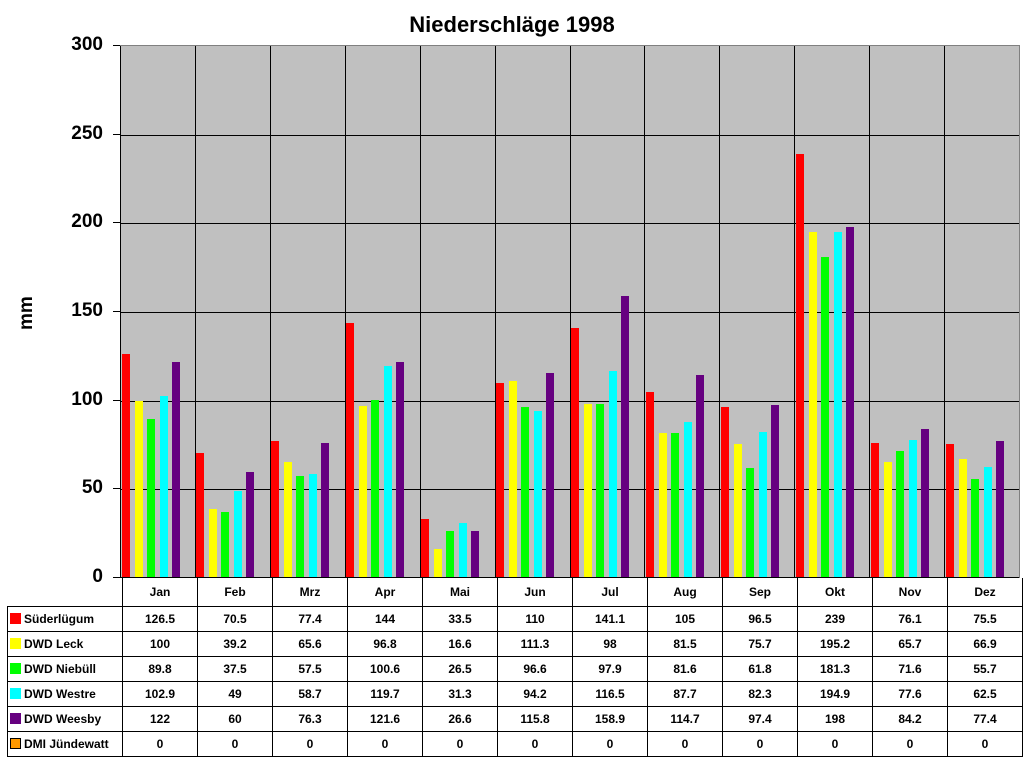 The height and width of the screenshot is (768, 1024). Describe the element at coordinates (812, 404) in the screenshot. I see `bar-dwd-leck-okt` at that location.